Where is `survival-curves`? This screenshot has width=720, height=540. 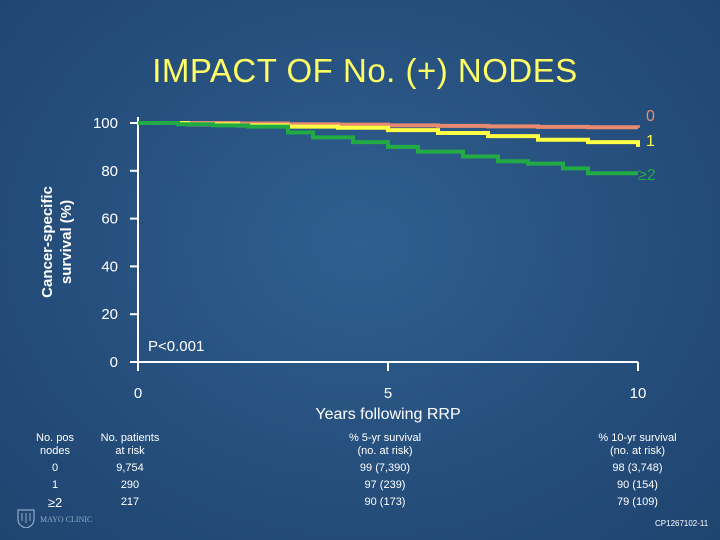
survival-curves is located at coordinates (389, 148).